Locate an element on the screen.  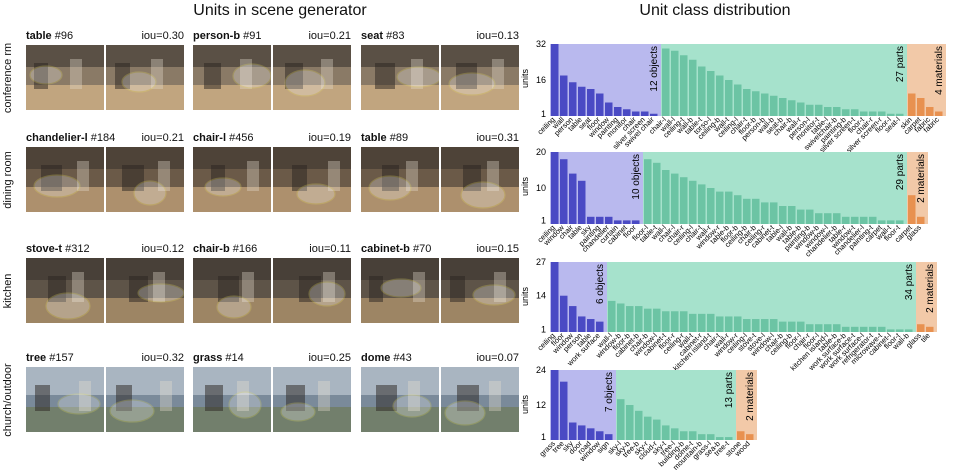
unit-cell: grass #14 iou=0.25 is located at coordinates (272, 392).